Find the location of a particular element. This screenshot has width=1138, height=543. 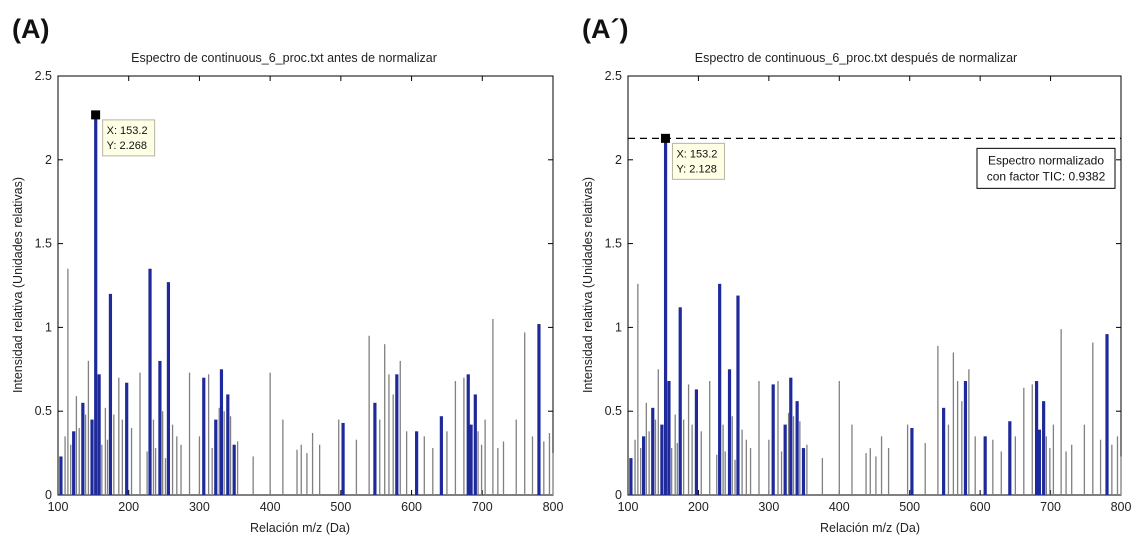

annotation-box is located at coordinates (1046, 168).